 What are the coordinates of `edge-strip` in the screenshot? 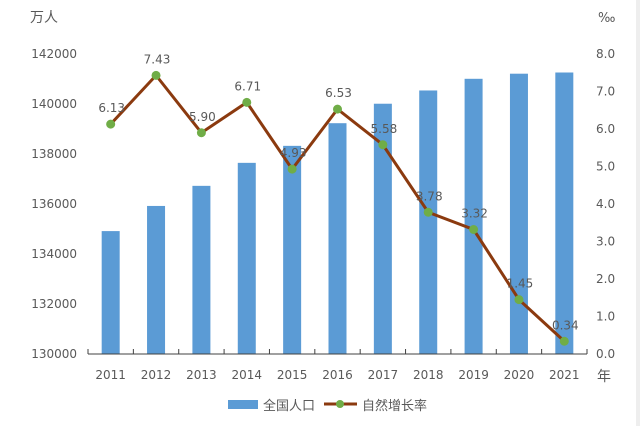 It's located at (638, 213).